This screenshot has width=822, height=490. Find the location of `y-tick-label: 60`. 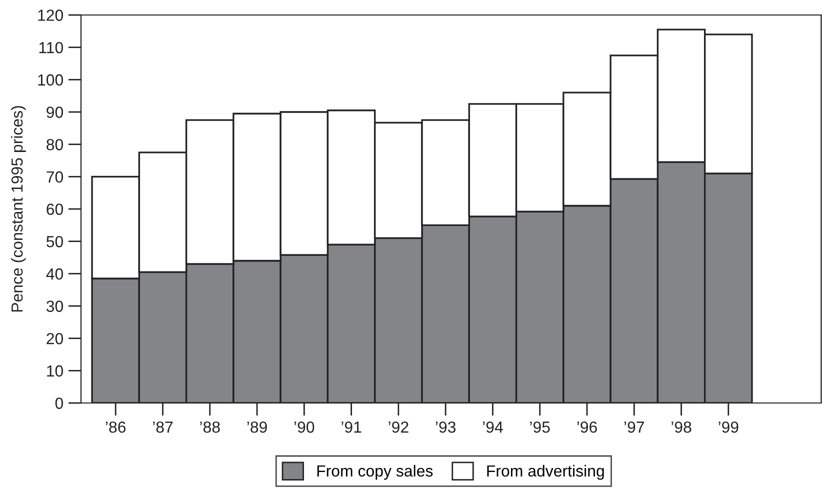

y-tick-label: 60 is located at coordinates (55, 209).